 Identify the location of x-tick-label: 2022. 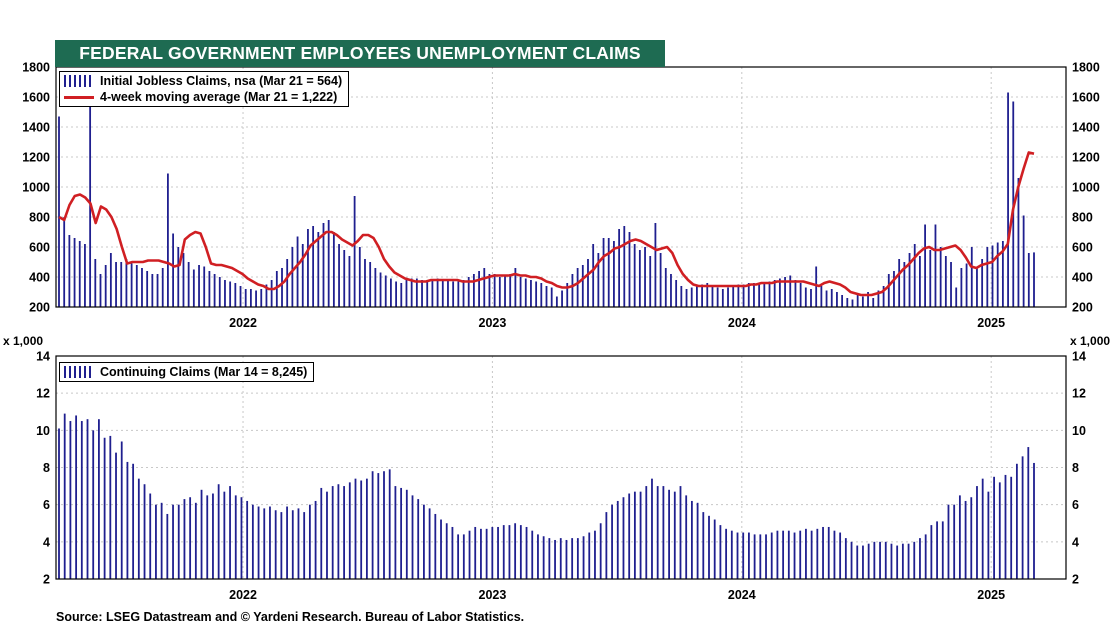
(243, 323).